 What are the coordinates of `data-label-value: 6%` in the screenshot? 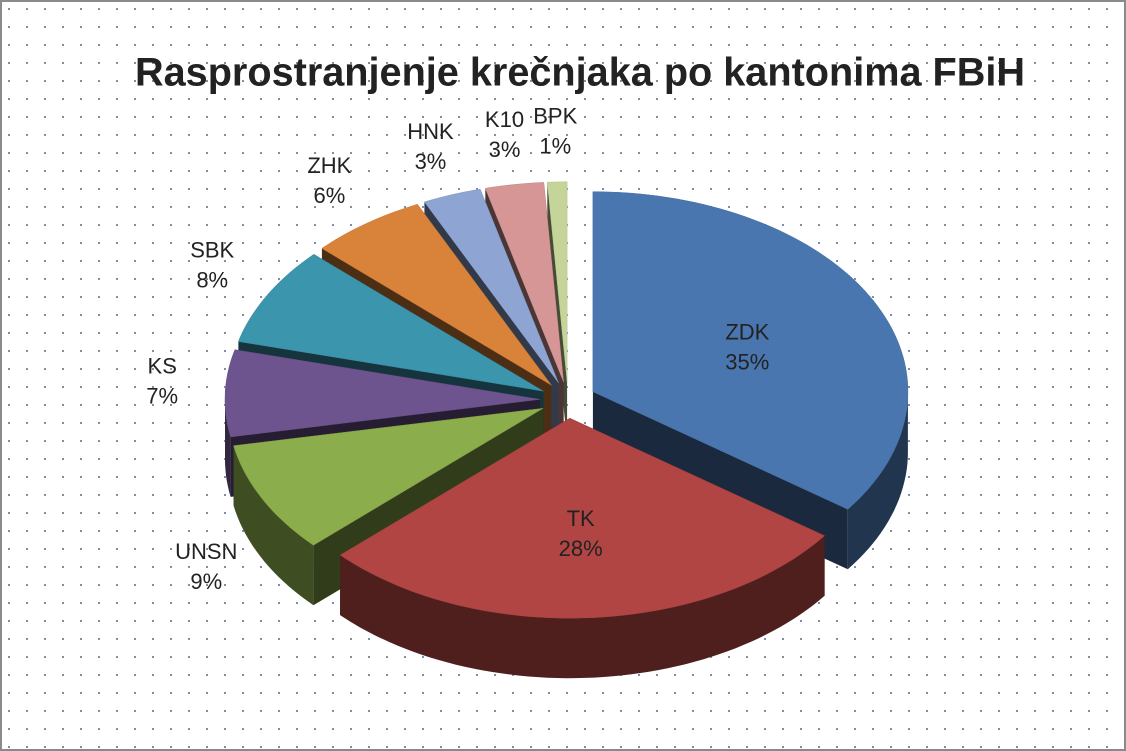 It's located at (329, 195).